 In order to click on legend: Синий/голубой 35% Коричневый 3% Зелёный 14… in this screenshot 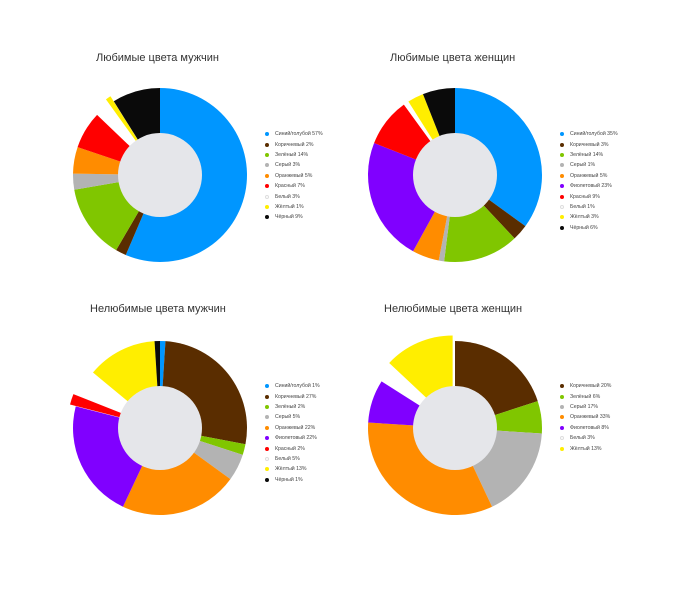, I will do `click(589, 181)`.